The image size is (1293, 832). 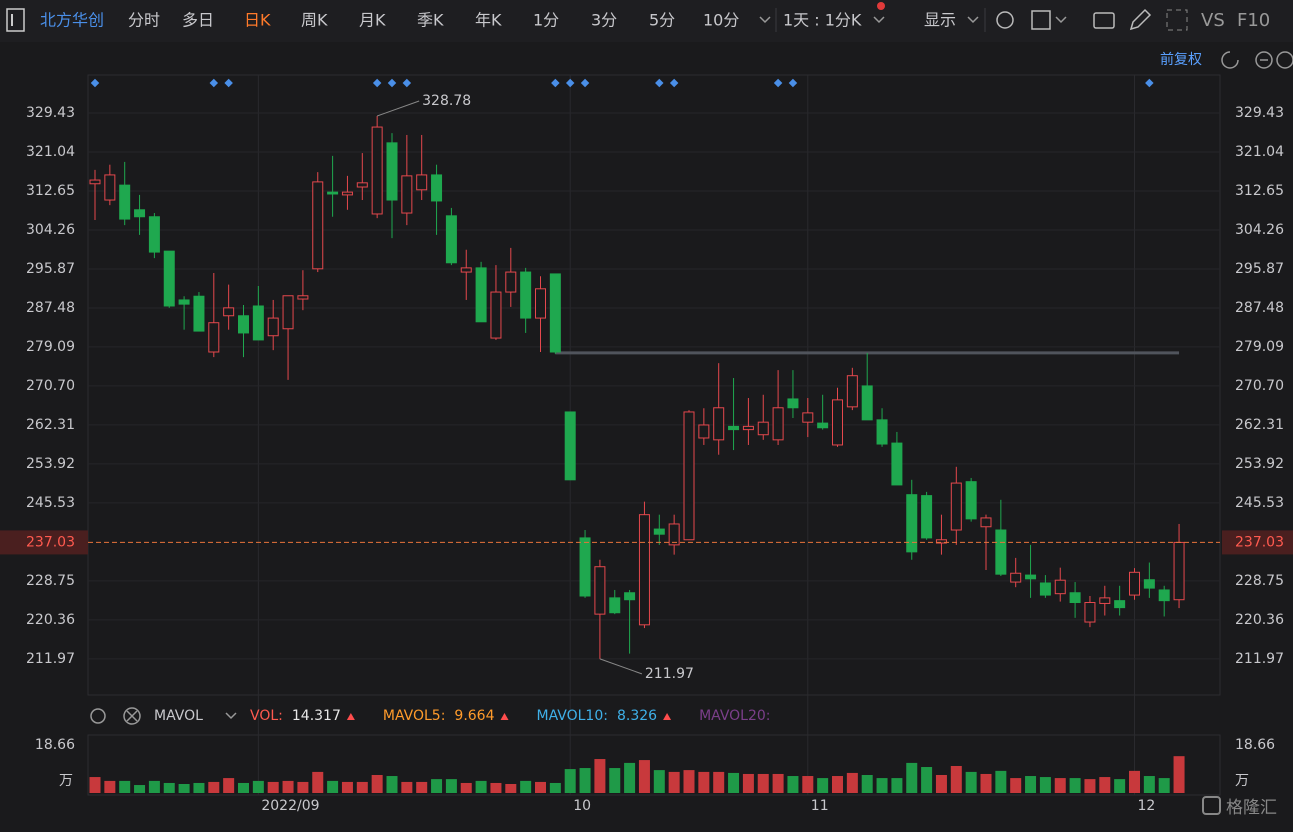 What do you see at coordinates (1005, 20) in the screenshot?
I see `settings-icon` at bounding box center [1005, 20].